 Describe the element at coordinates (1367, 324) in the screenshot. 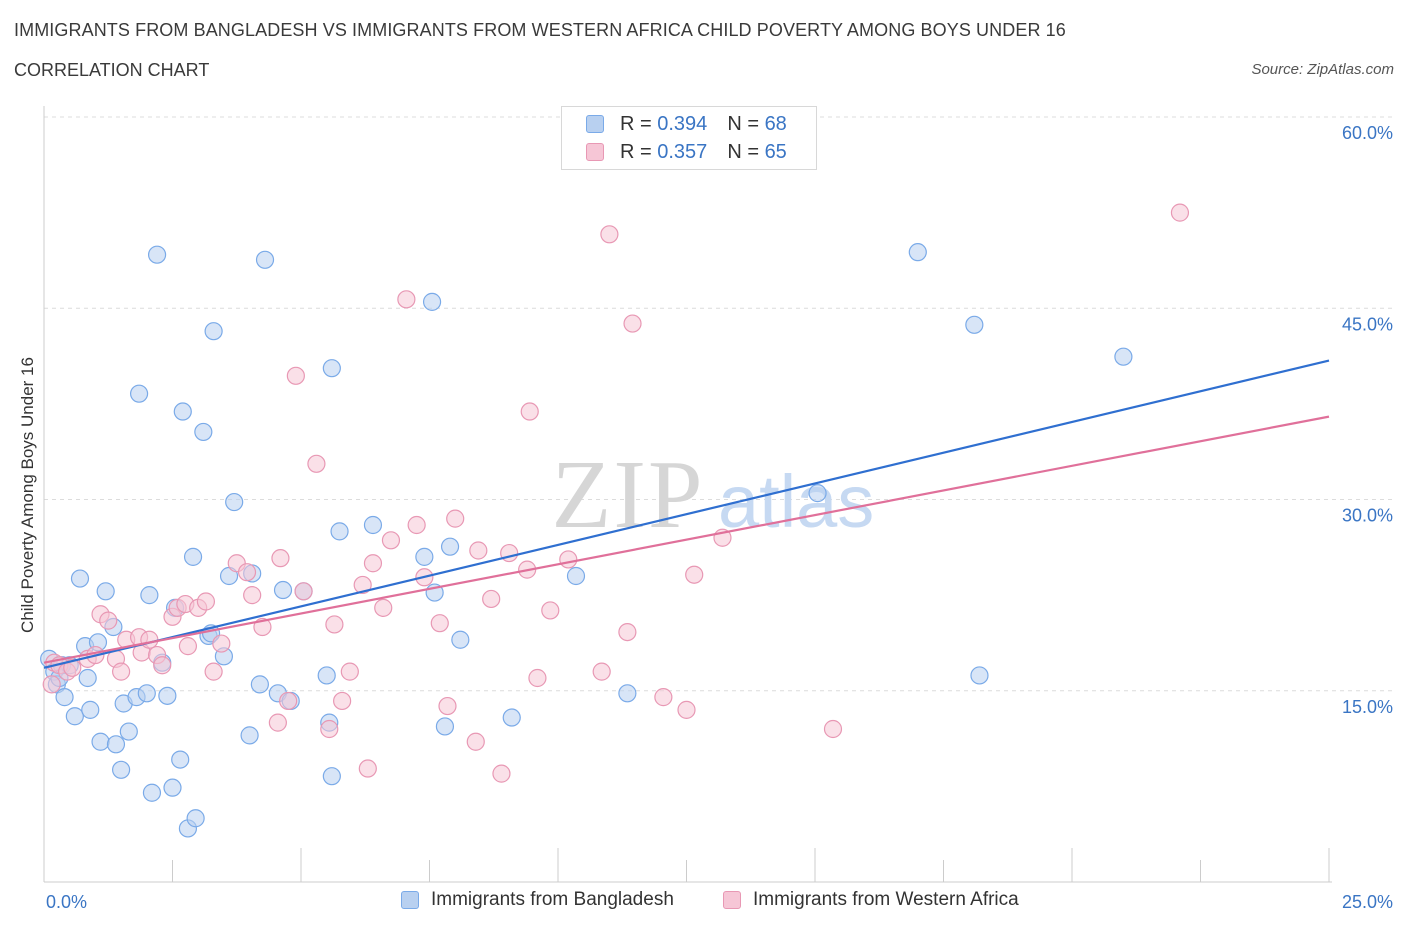

I see `y-tick-label: 45.0%` at that location.